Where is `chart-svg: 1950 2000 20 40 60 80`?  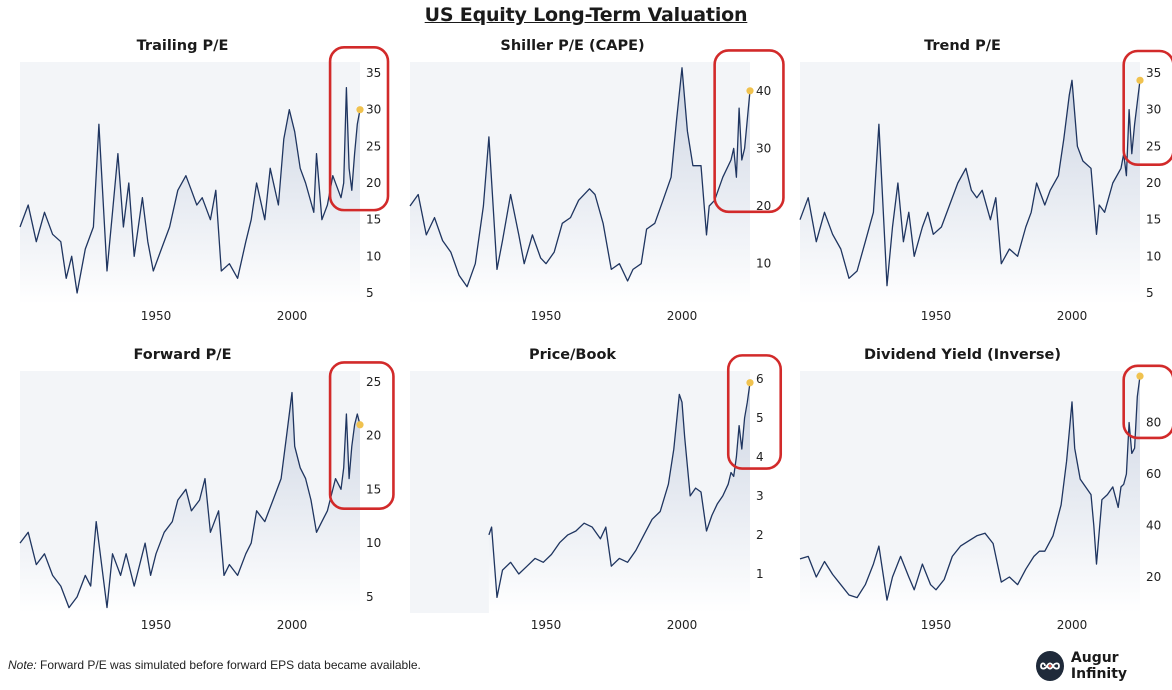 chart-svg: 1950 2000 20 40 60 80 is located at coordinates (985, 498).